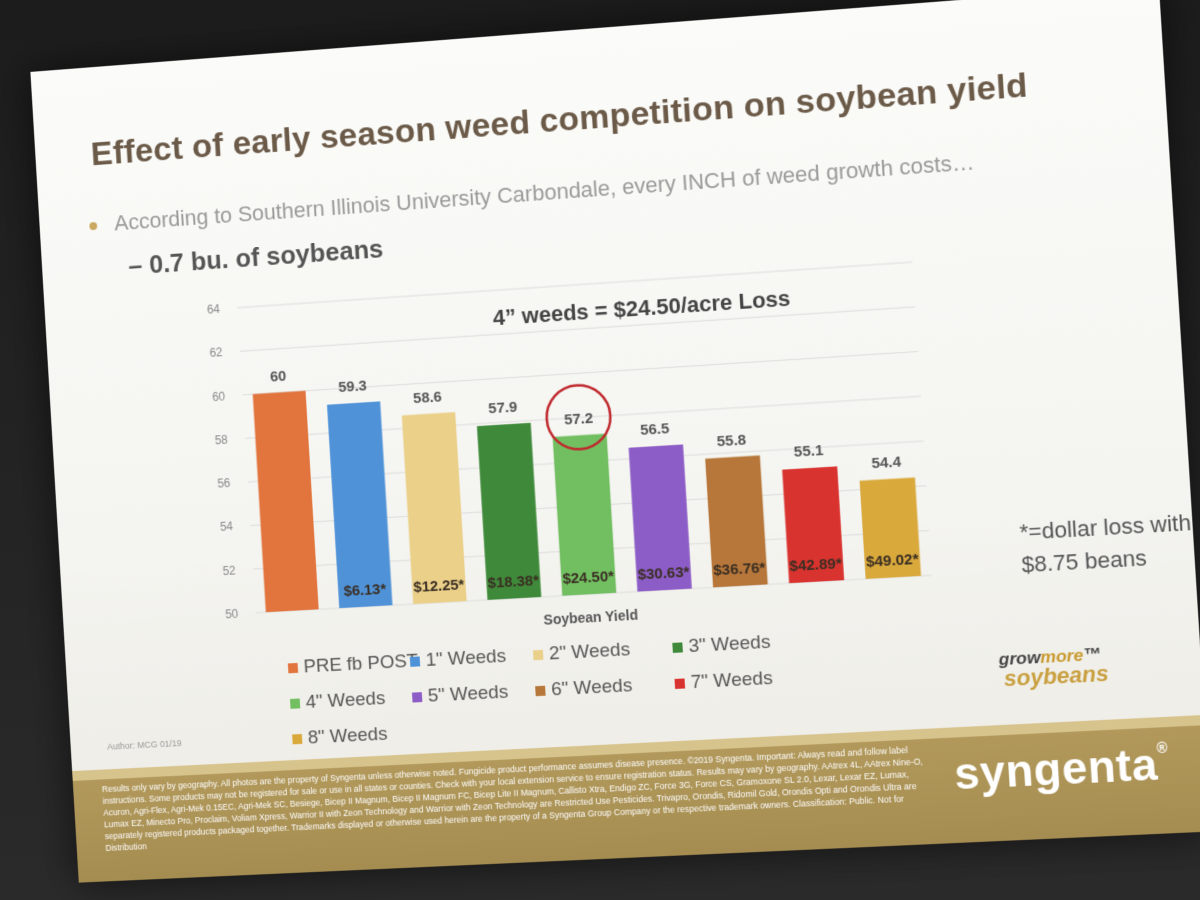 The image size is (1200, 900). Describe the element at coordinates (224, 483) in the screenshot. I see `y-tick-label: 56` at that location.